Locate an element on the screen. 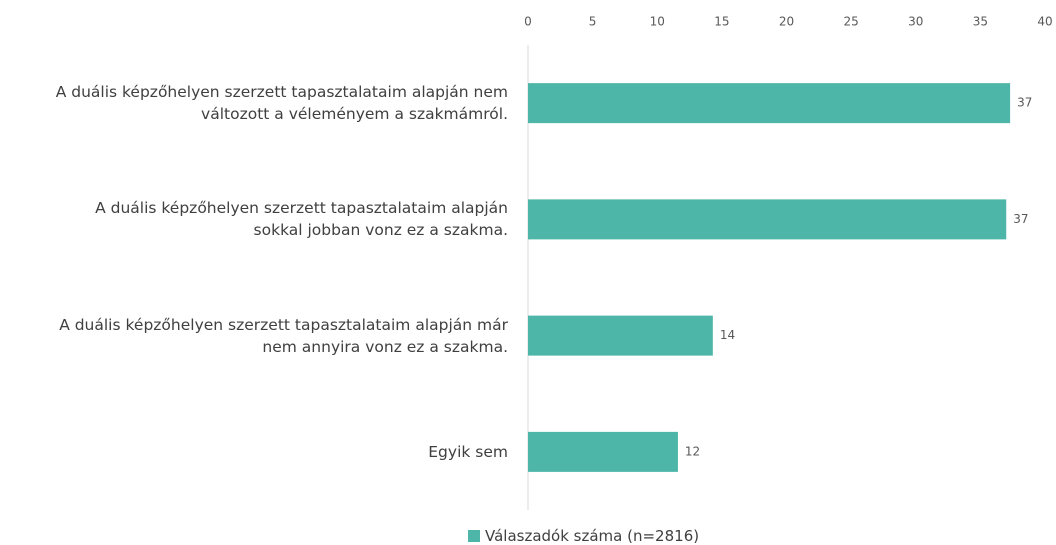  category-label: Egyik sem is located at coordinates (468, 451).